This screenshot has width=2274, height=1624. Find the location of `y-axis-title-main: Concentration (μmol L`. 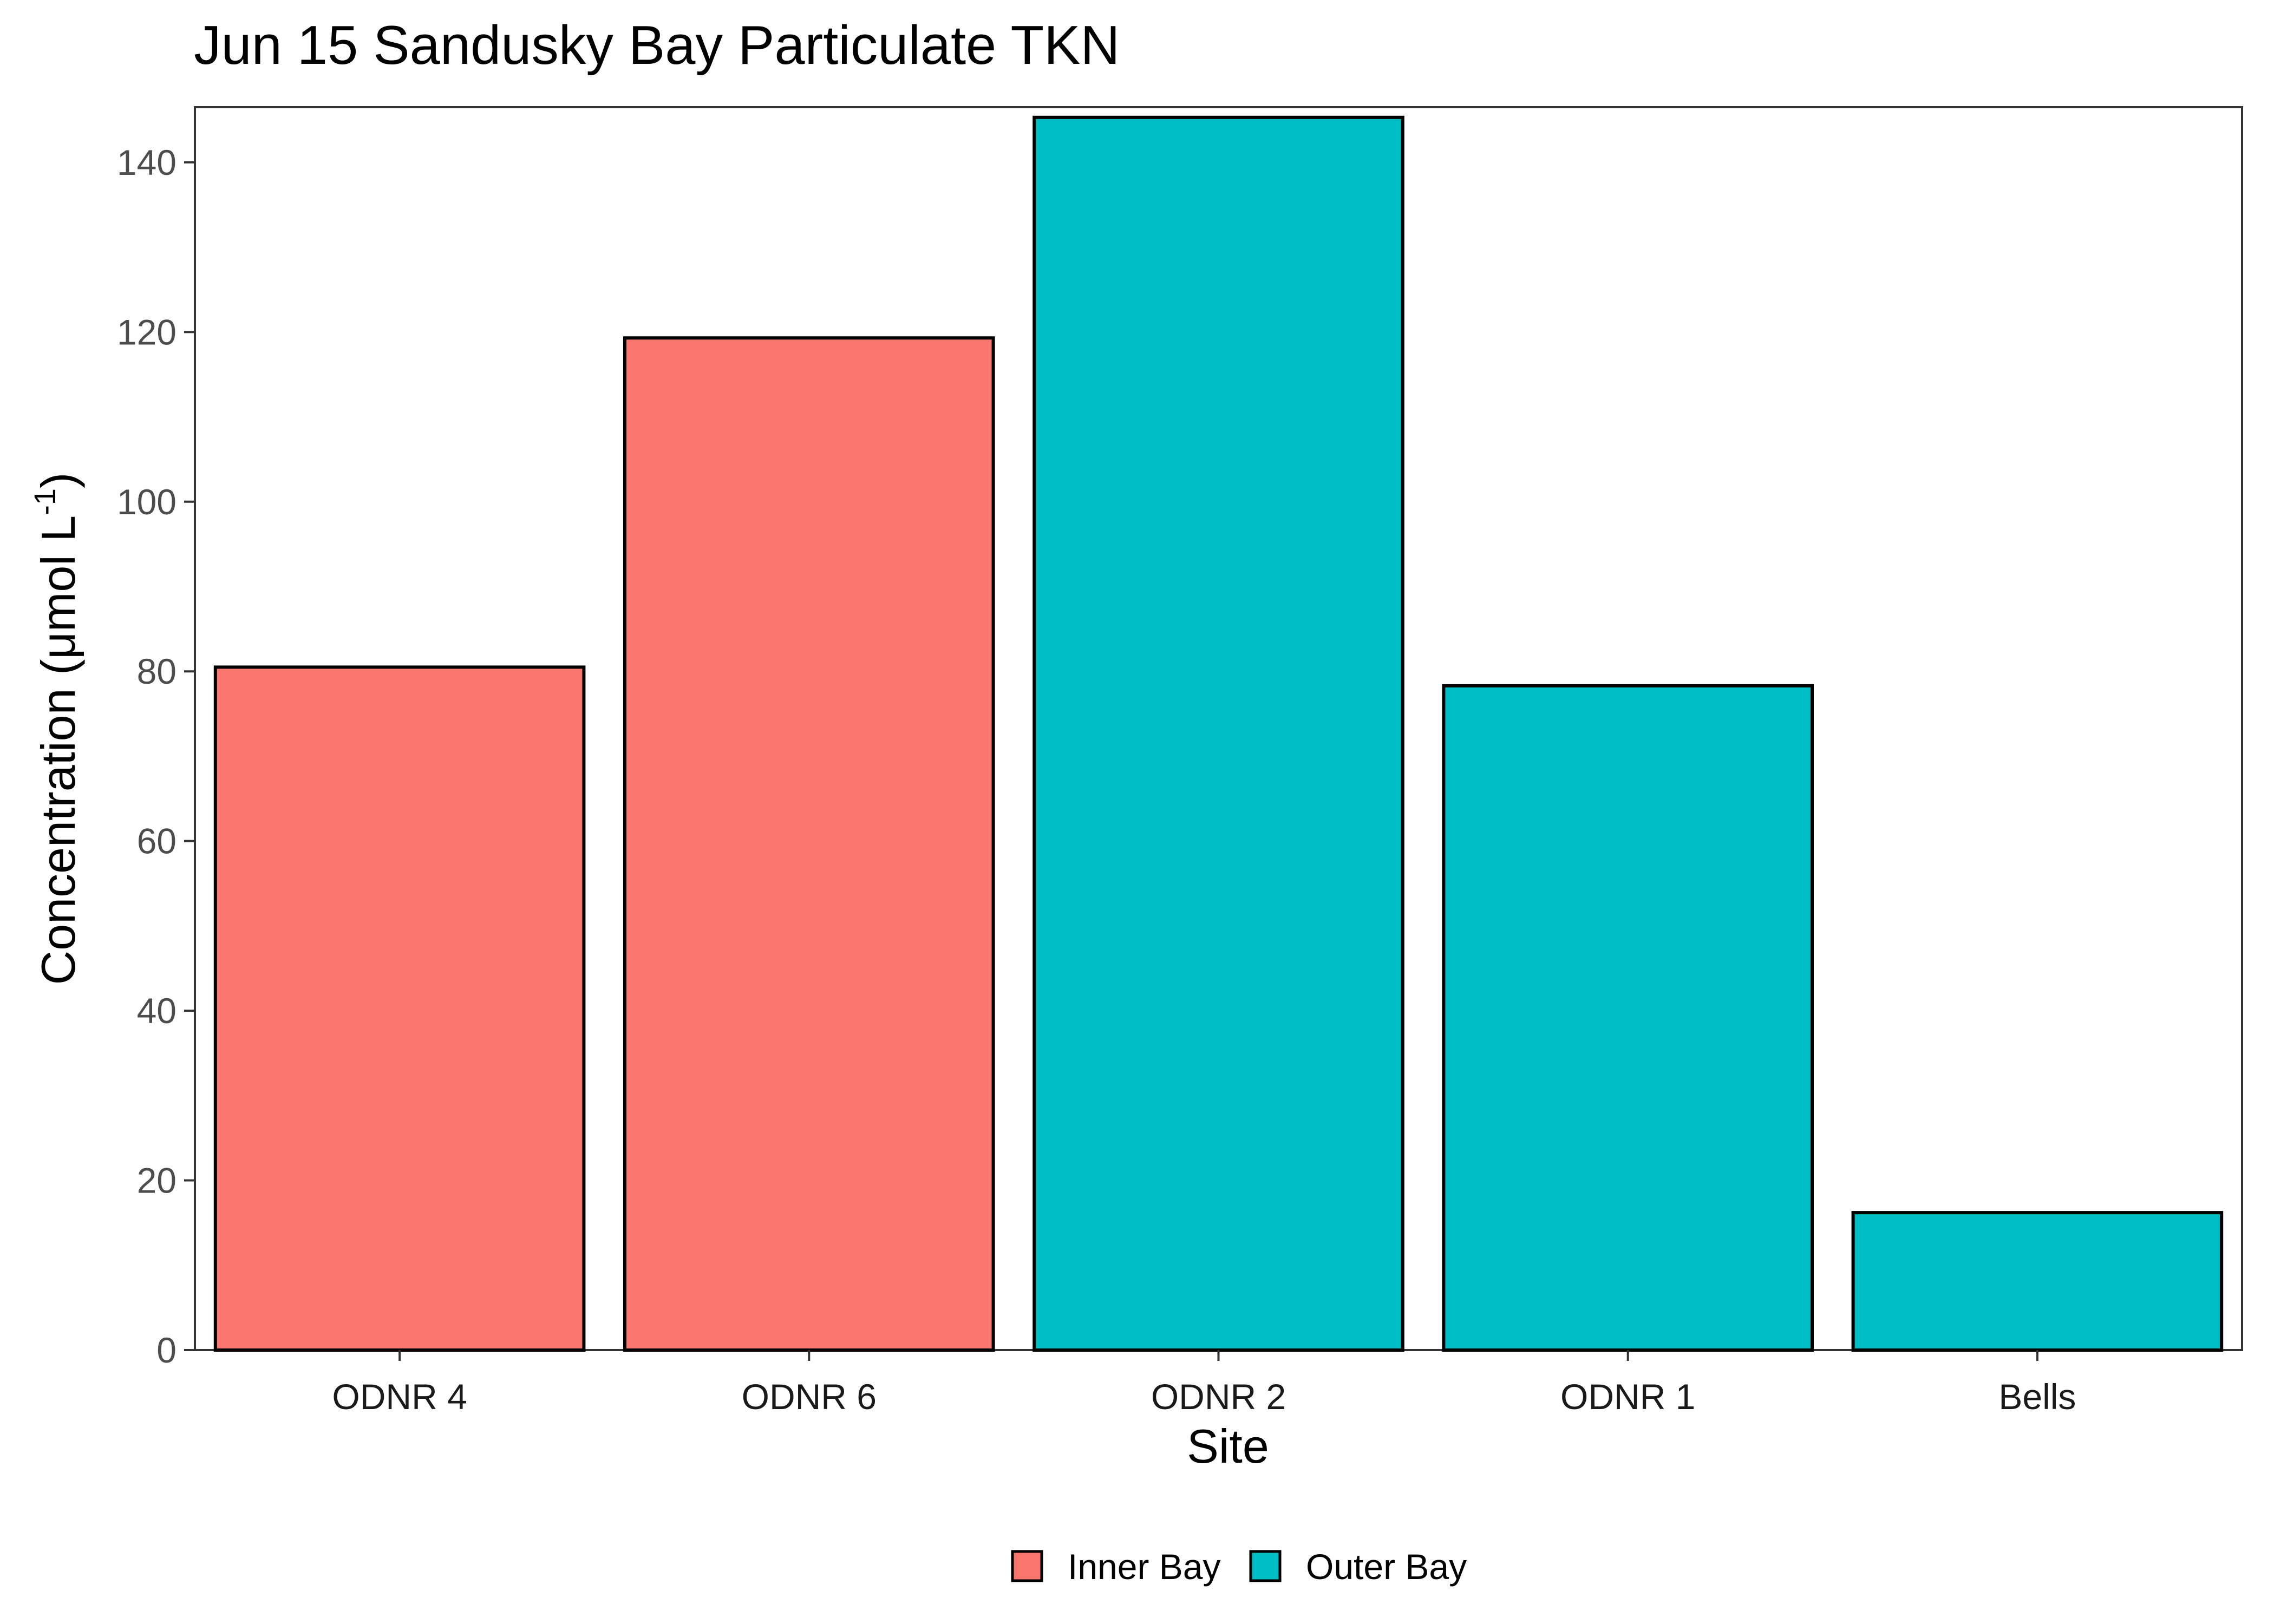

y-axis-title-main: Concentration (μmol L is located at coordinates (58, 750).